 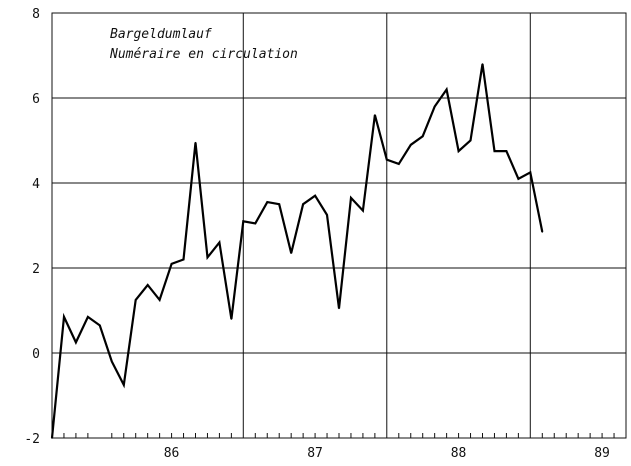 What do you see at coordinates (36, 184) in the screenshot?
I see `y-tick-label: 4` at bounding box center [36, 184].